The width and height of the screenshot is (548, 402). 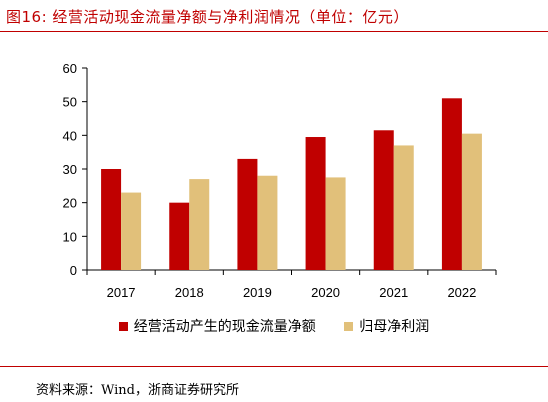 I want to click on bar-series-2-2020, so click(x=335, y=223).